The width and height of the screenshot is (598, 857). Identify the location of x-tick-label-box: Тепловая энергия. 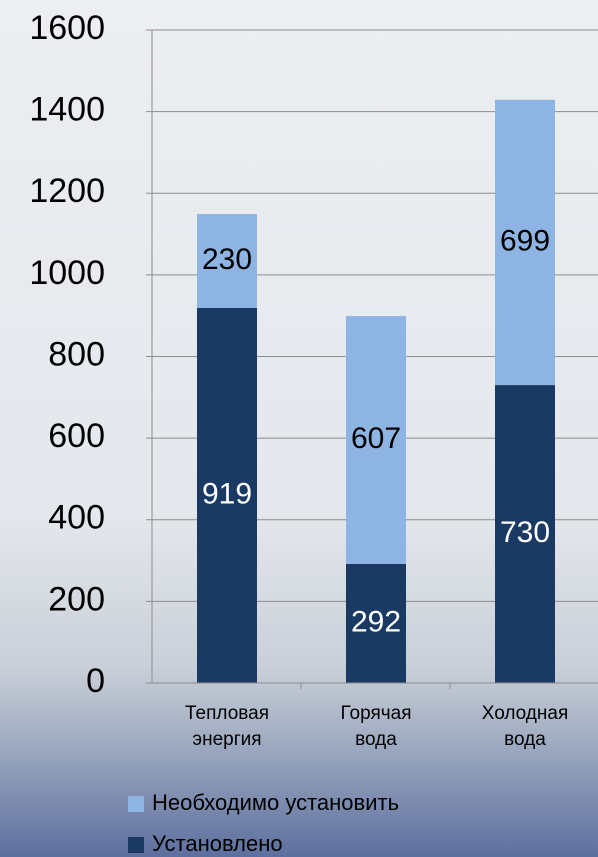
(227, 726).